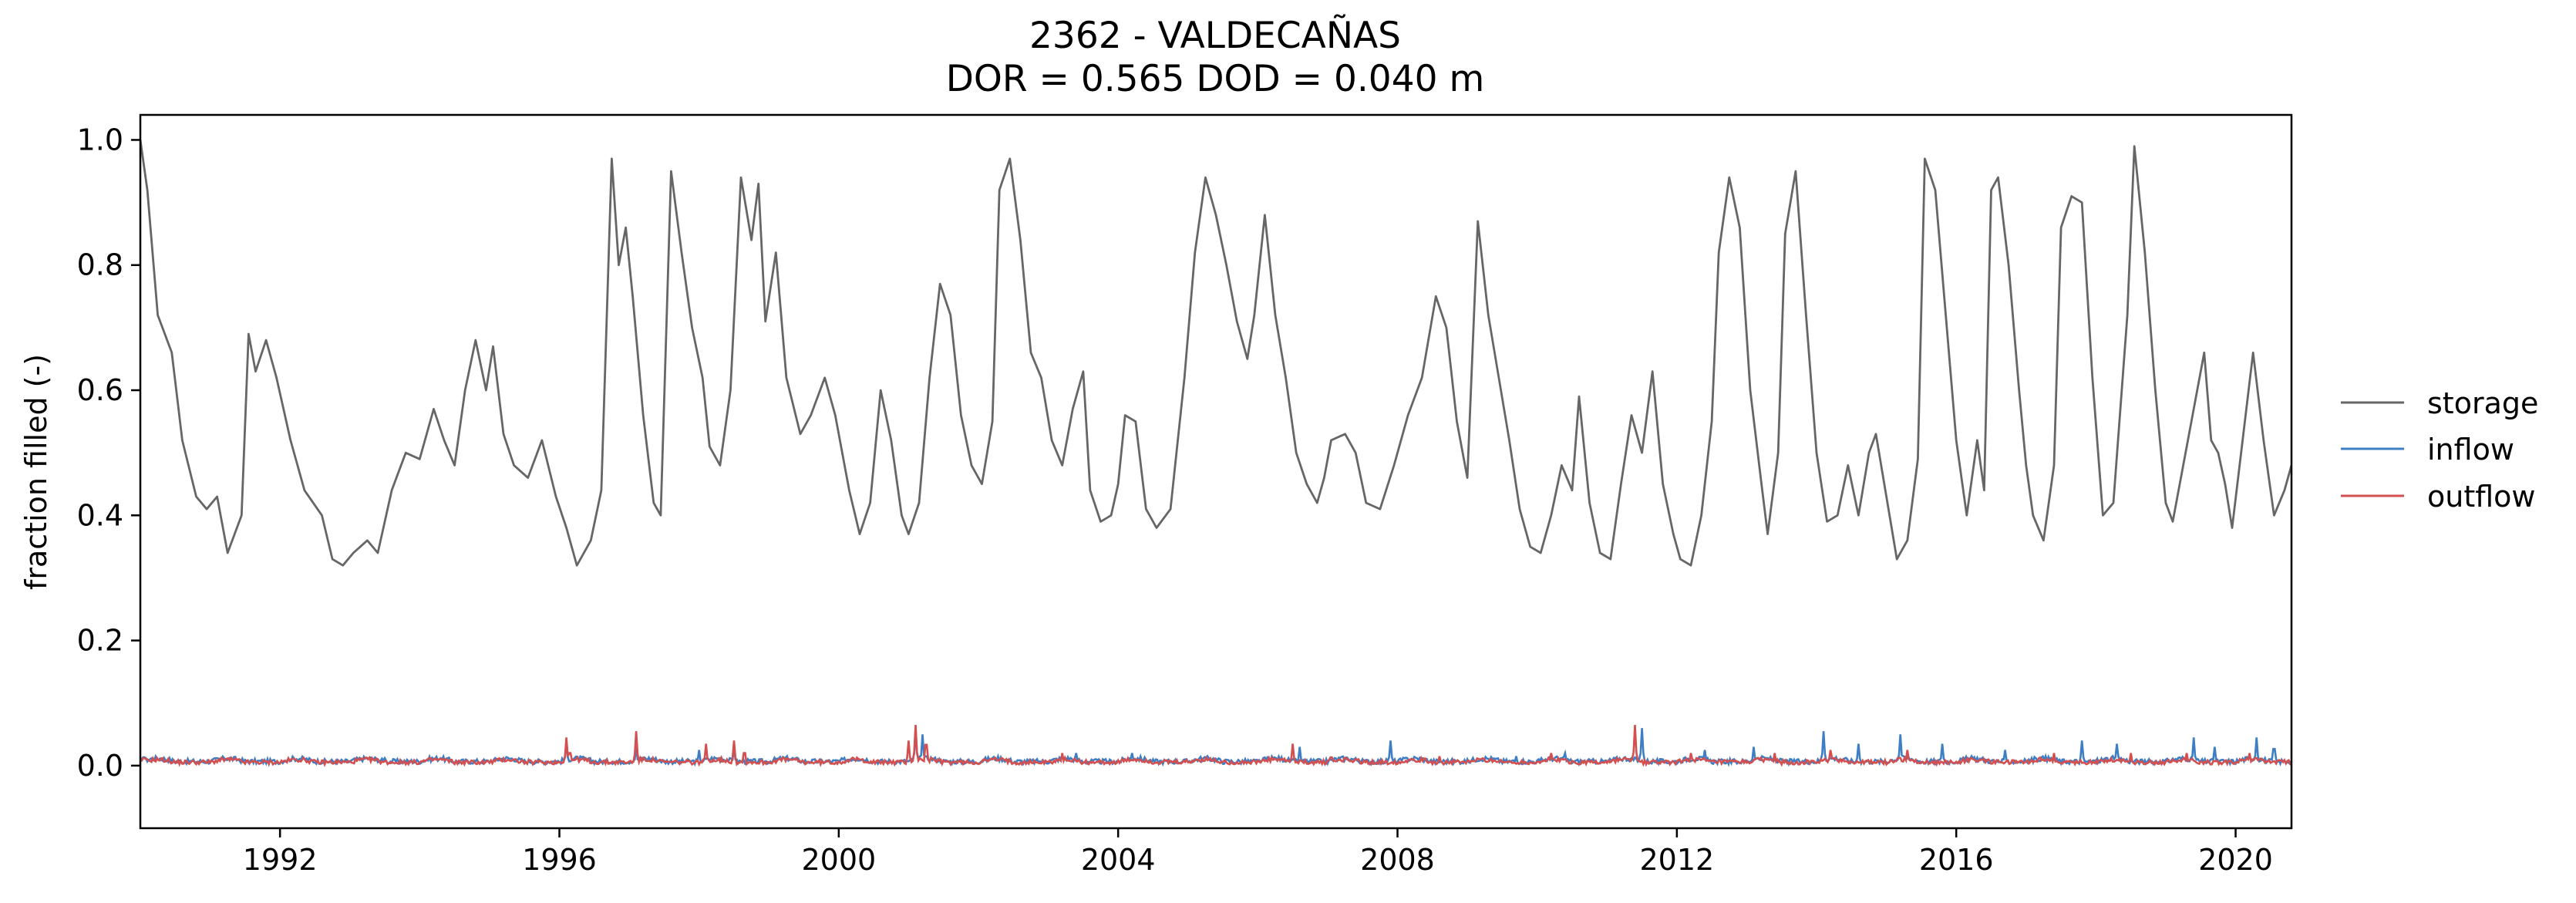  I want to click on y-tick-label: 0.4, so click(100, 515).